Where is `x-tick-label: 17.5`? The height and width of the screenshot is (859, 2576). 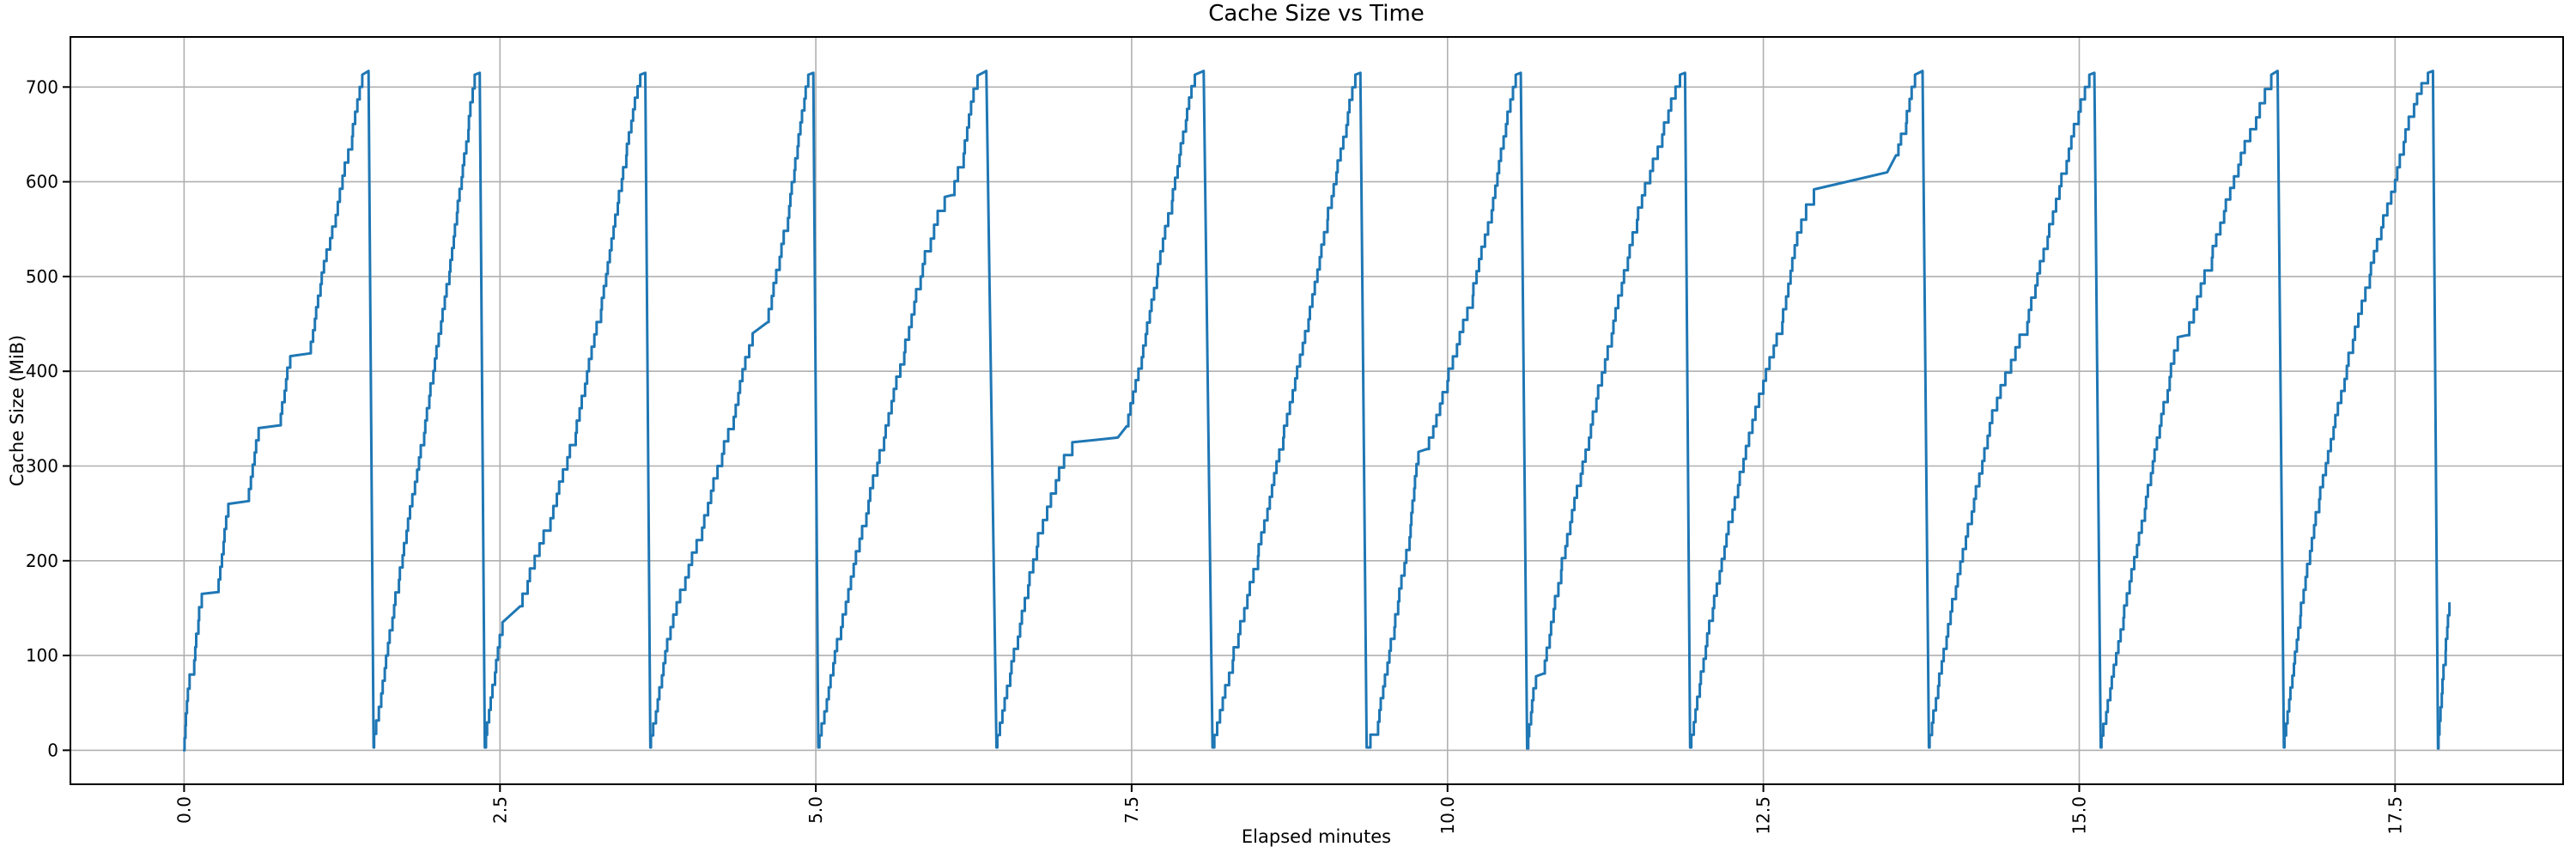
x-tick-label: 17.5 is located at coordinates (2395, 816).